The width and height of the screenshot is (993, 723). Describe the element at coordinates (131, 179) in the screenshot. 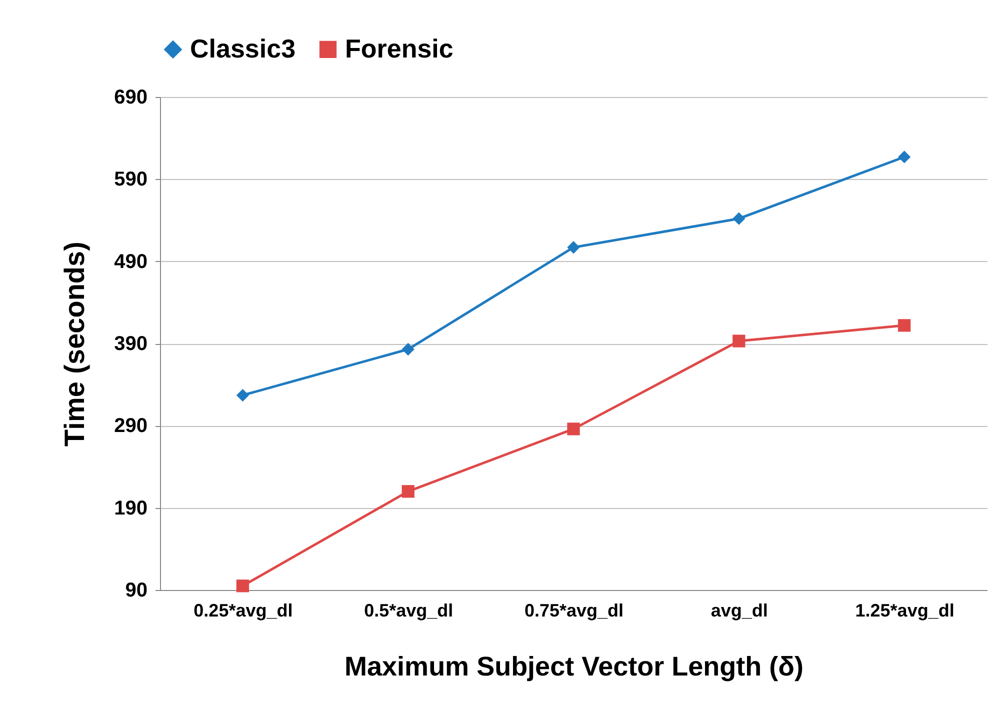

I see `y-tick-label: 590` at that location.